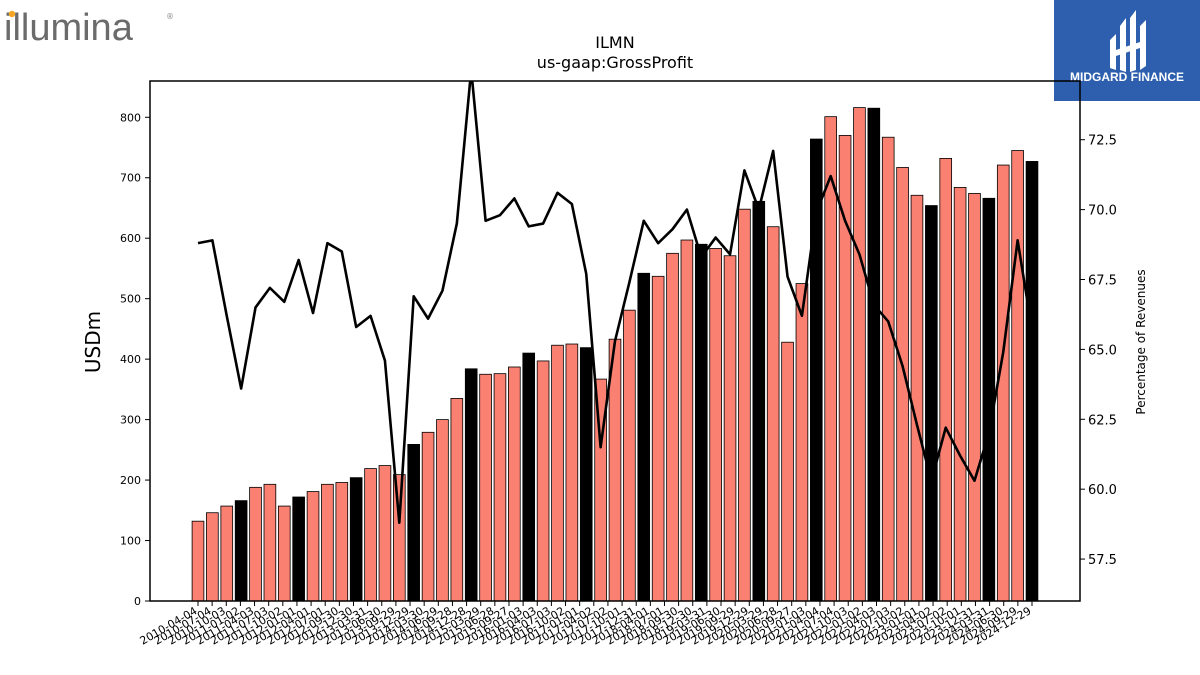 This screenshot has width=1200, height=675. Describe the element at coordinates (615, 62) in the screenshot. I see `chart-subtitle: us-gaap:GrossProfit` at that location.